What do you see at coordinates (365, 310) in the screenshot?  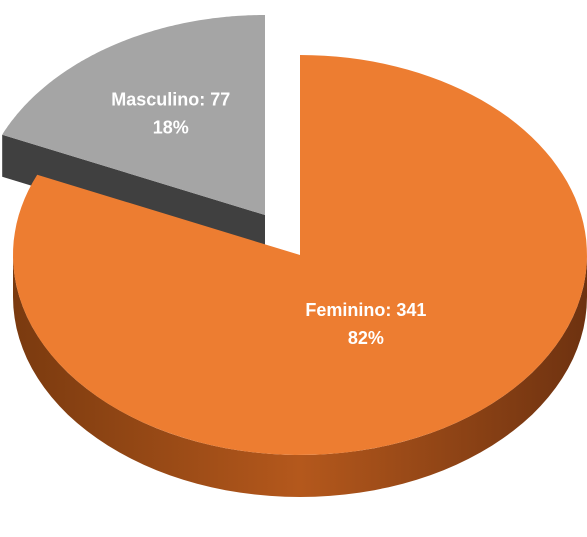 I see `data-label: Feminino: 341` at bounding box center [365, 310].